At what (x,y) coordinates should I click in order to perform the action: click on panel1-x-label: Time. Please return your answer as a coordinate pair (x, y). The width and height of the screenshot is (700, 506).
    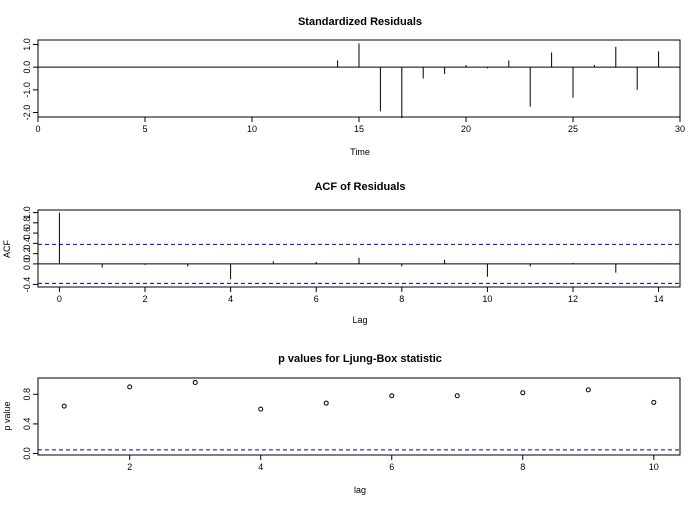
    Looking at the image, I should click on (360, 152).